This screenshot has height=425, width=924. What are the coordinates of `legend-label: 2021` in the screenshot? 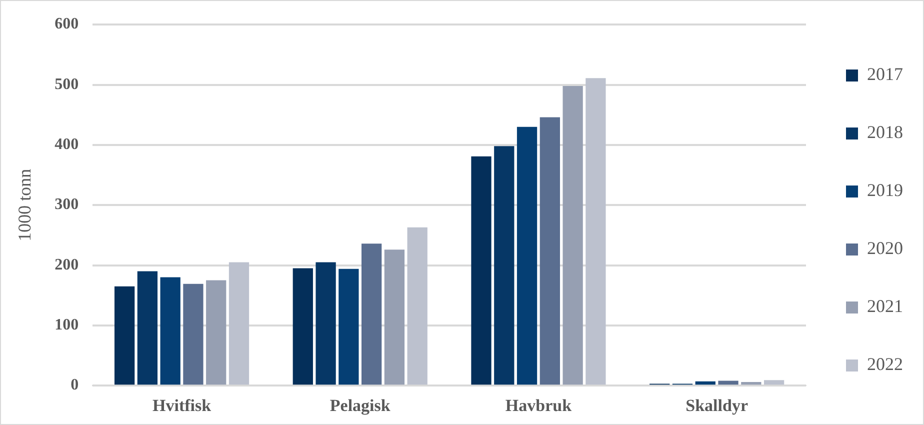 It's located at (885, 306).